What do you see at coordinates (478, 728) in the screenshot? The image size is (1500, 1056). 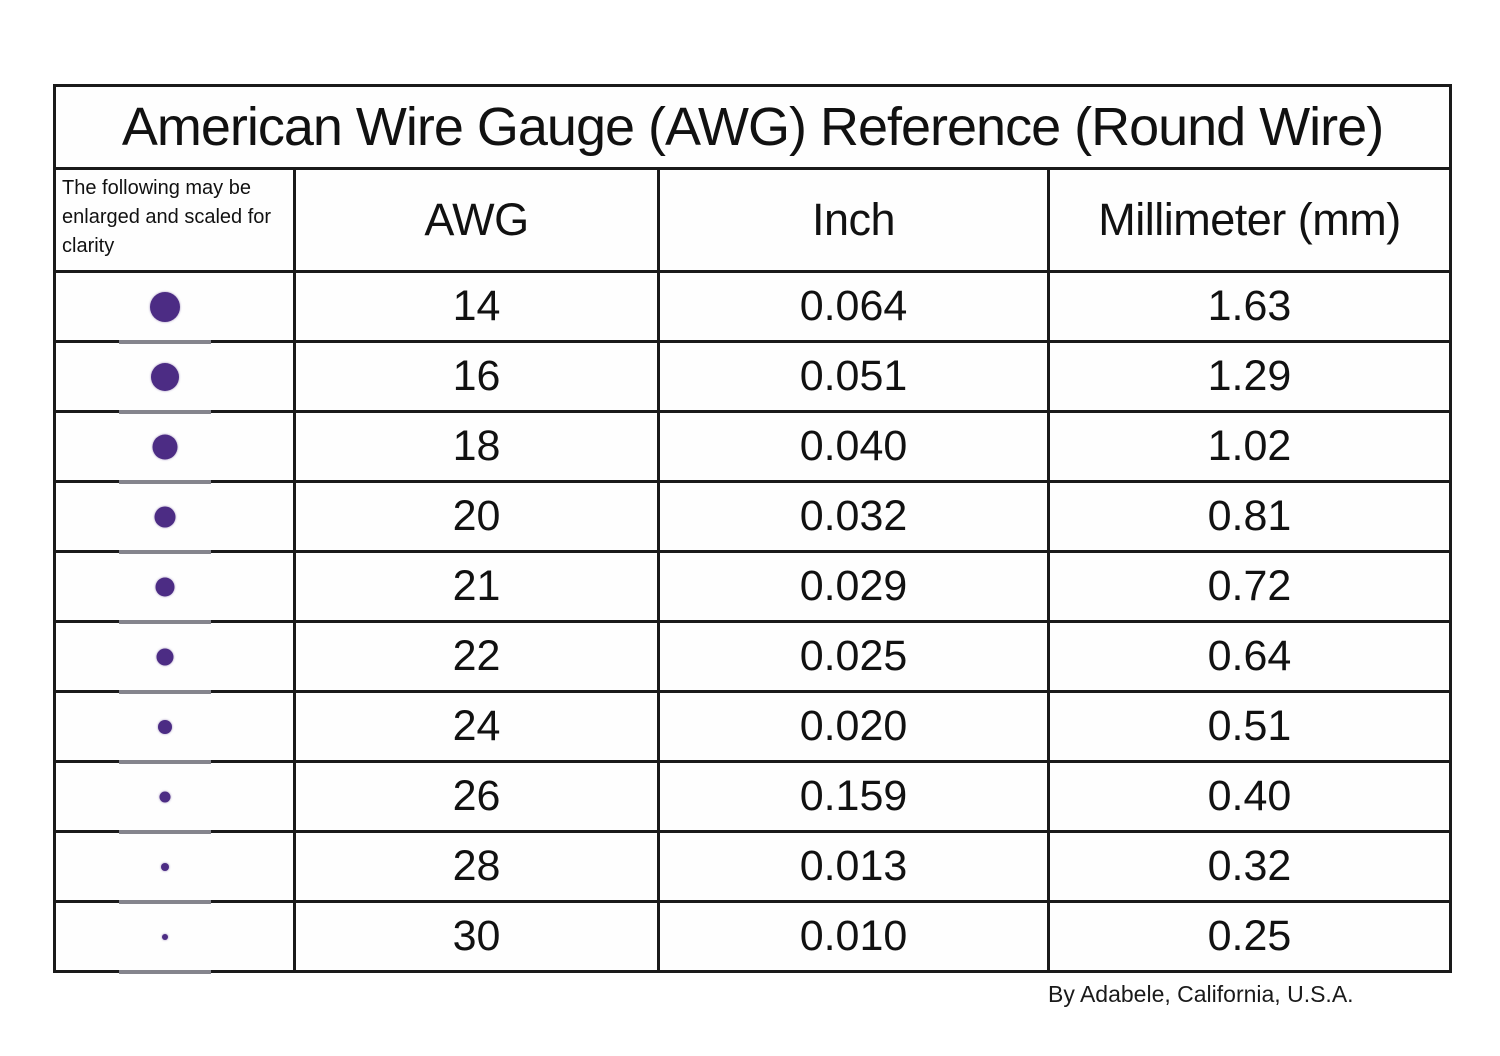 I see `awg-cell: 24` at bounding box center [478, 728].